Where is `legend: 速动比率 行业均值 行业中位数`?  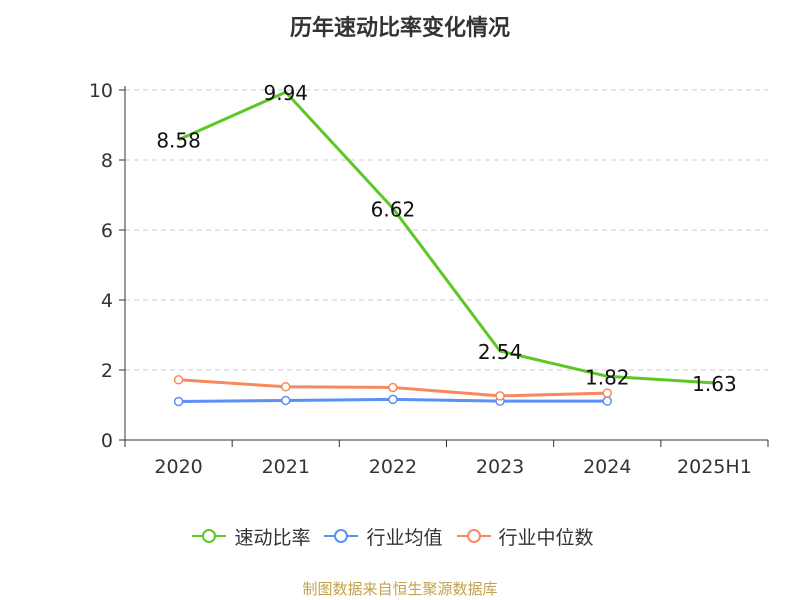 legend: 速动比率 行业均值 行业中位数 is located at coordinates (400, 536).